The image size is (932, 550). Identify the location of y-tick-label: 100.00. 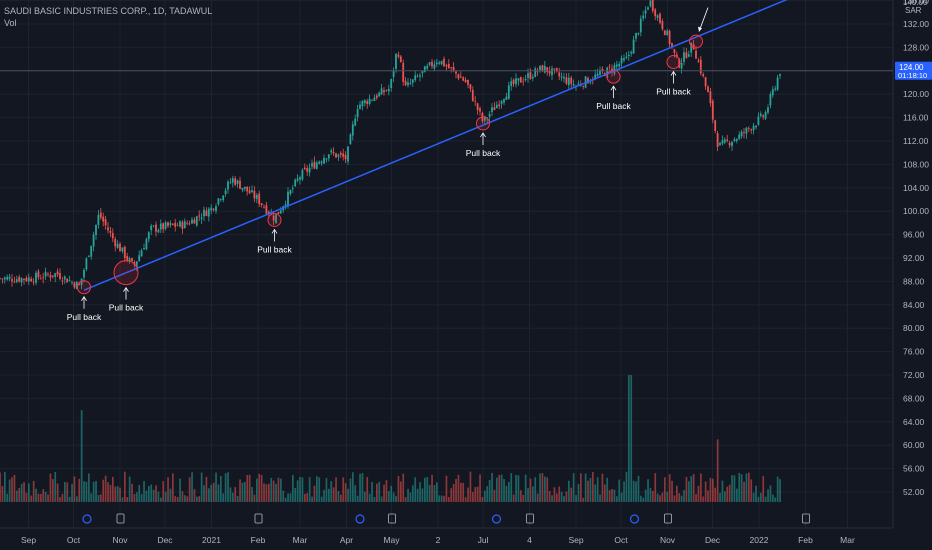
(916, 211).